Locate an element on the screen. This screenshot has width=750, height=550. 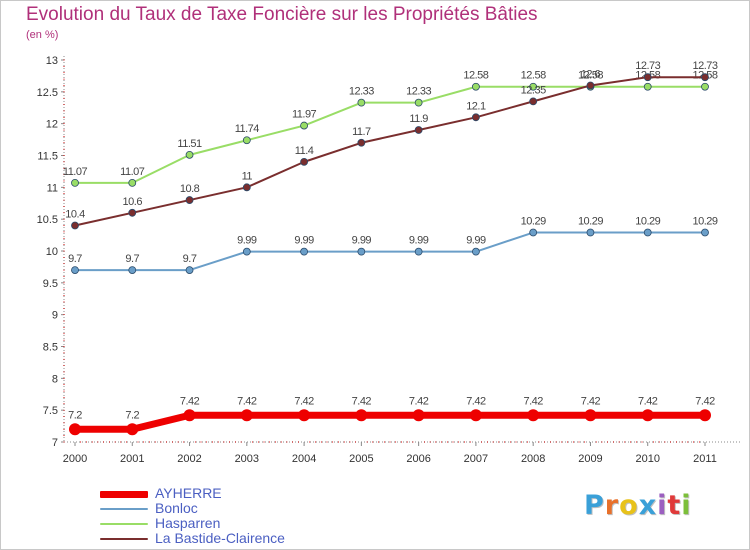
data-label-la-bastide-clairence: 11.7 is located at coordinates (361, 132).